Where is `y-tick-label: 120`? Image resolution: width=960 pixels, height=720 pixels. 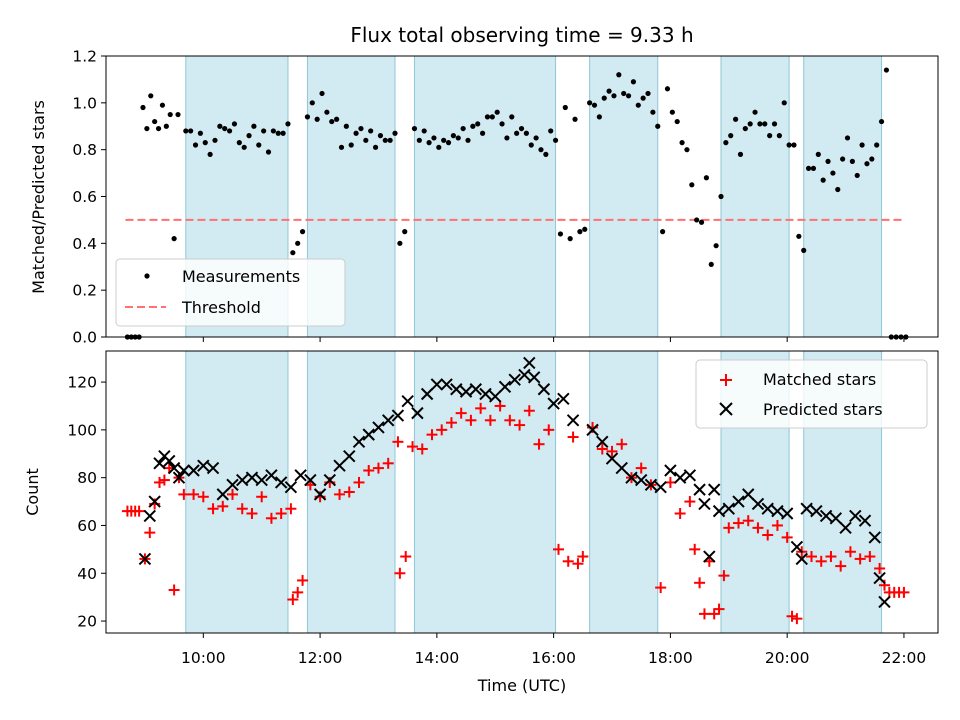 y-tick-label: 120 is located at coordinates (82, 383).